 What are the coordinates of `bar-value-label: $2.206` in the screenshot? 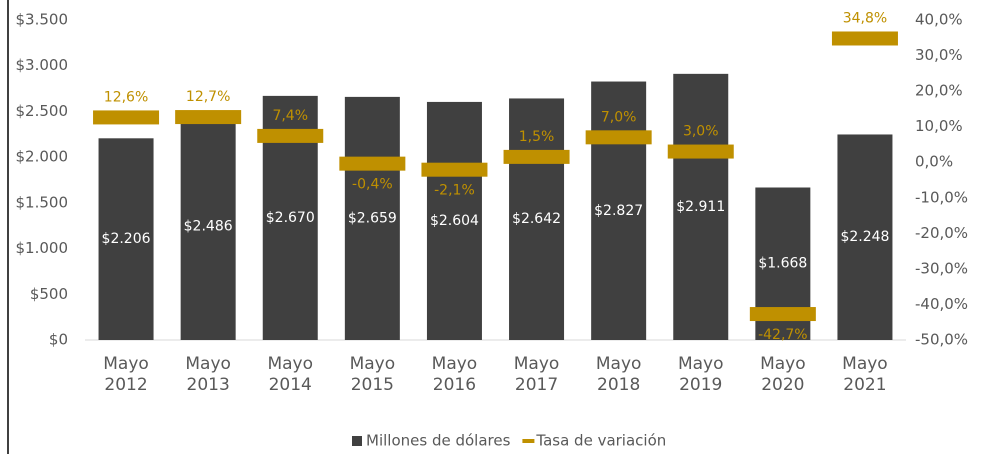 It's located at (126, 239).